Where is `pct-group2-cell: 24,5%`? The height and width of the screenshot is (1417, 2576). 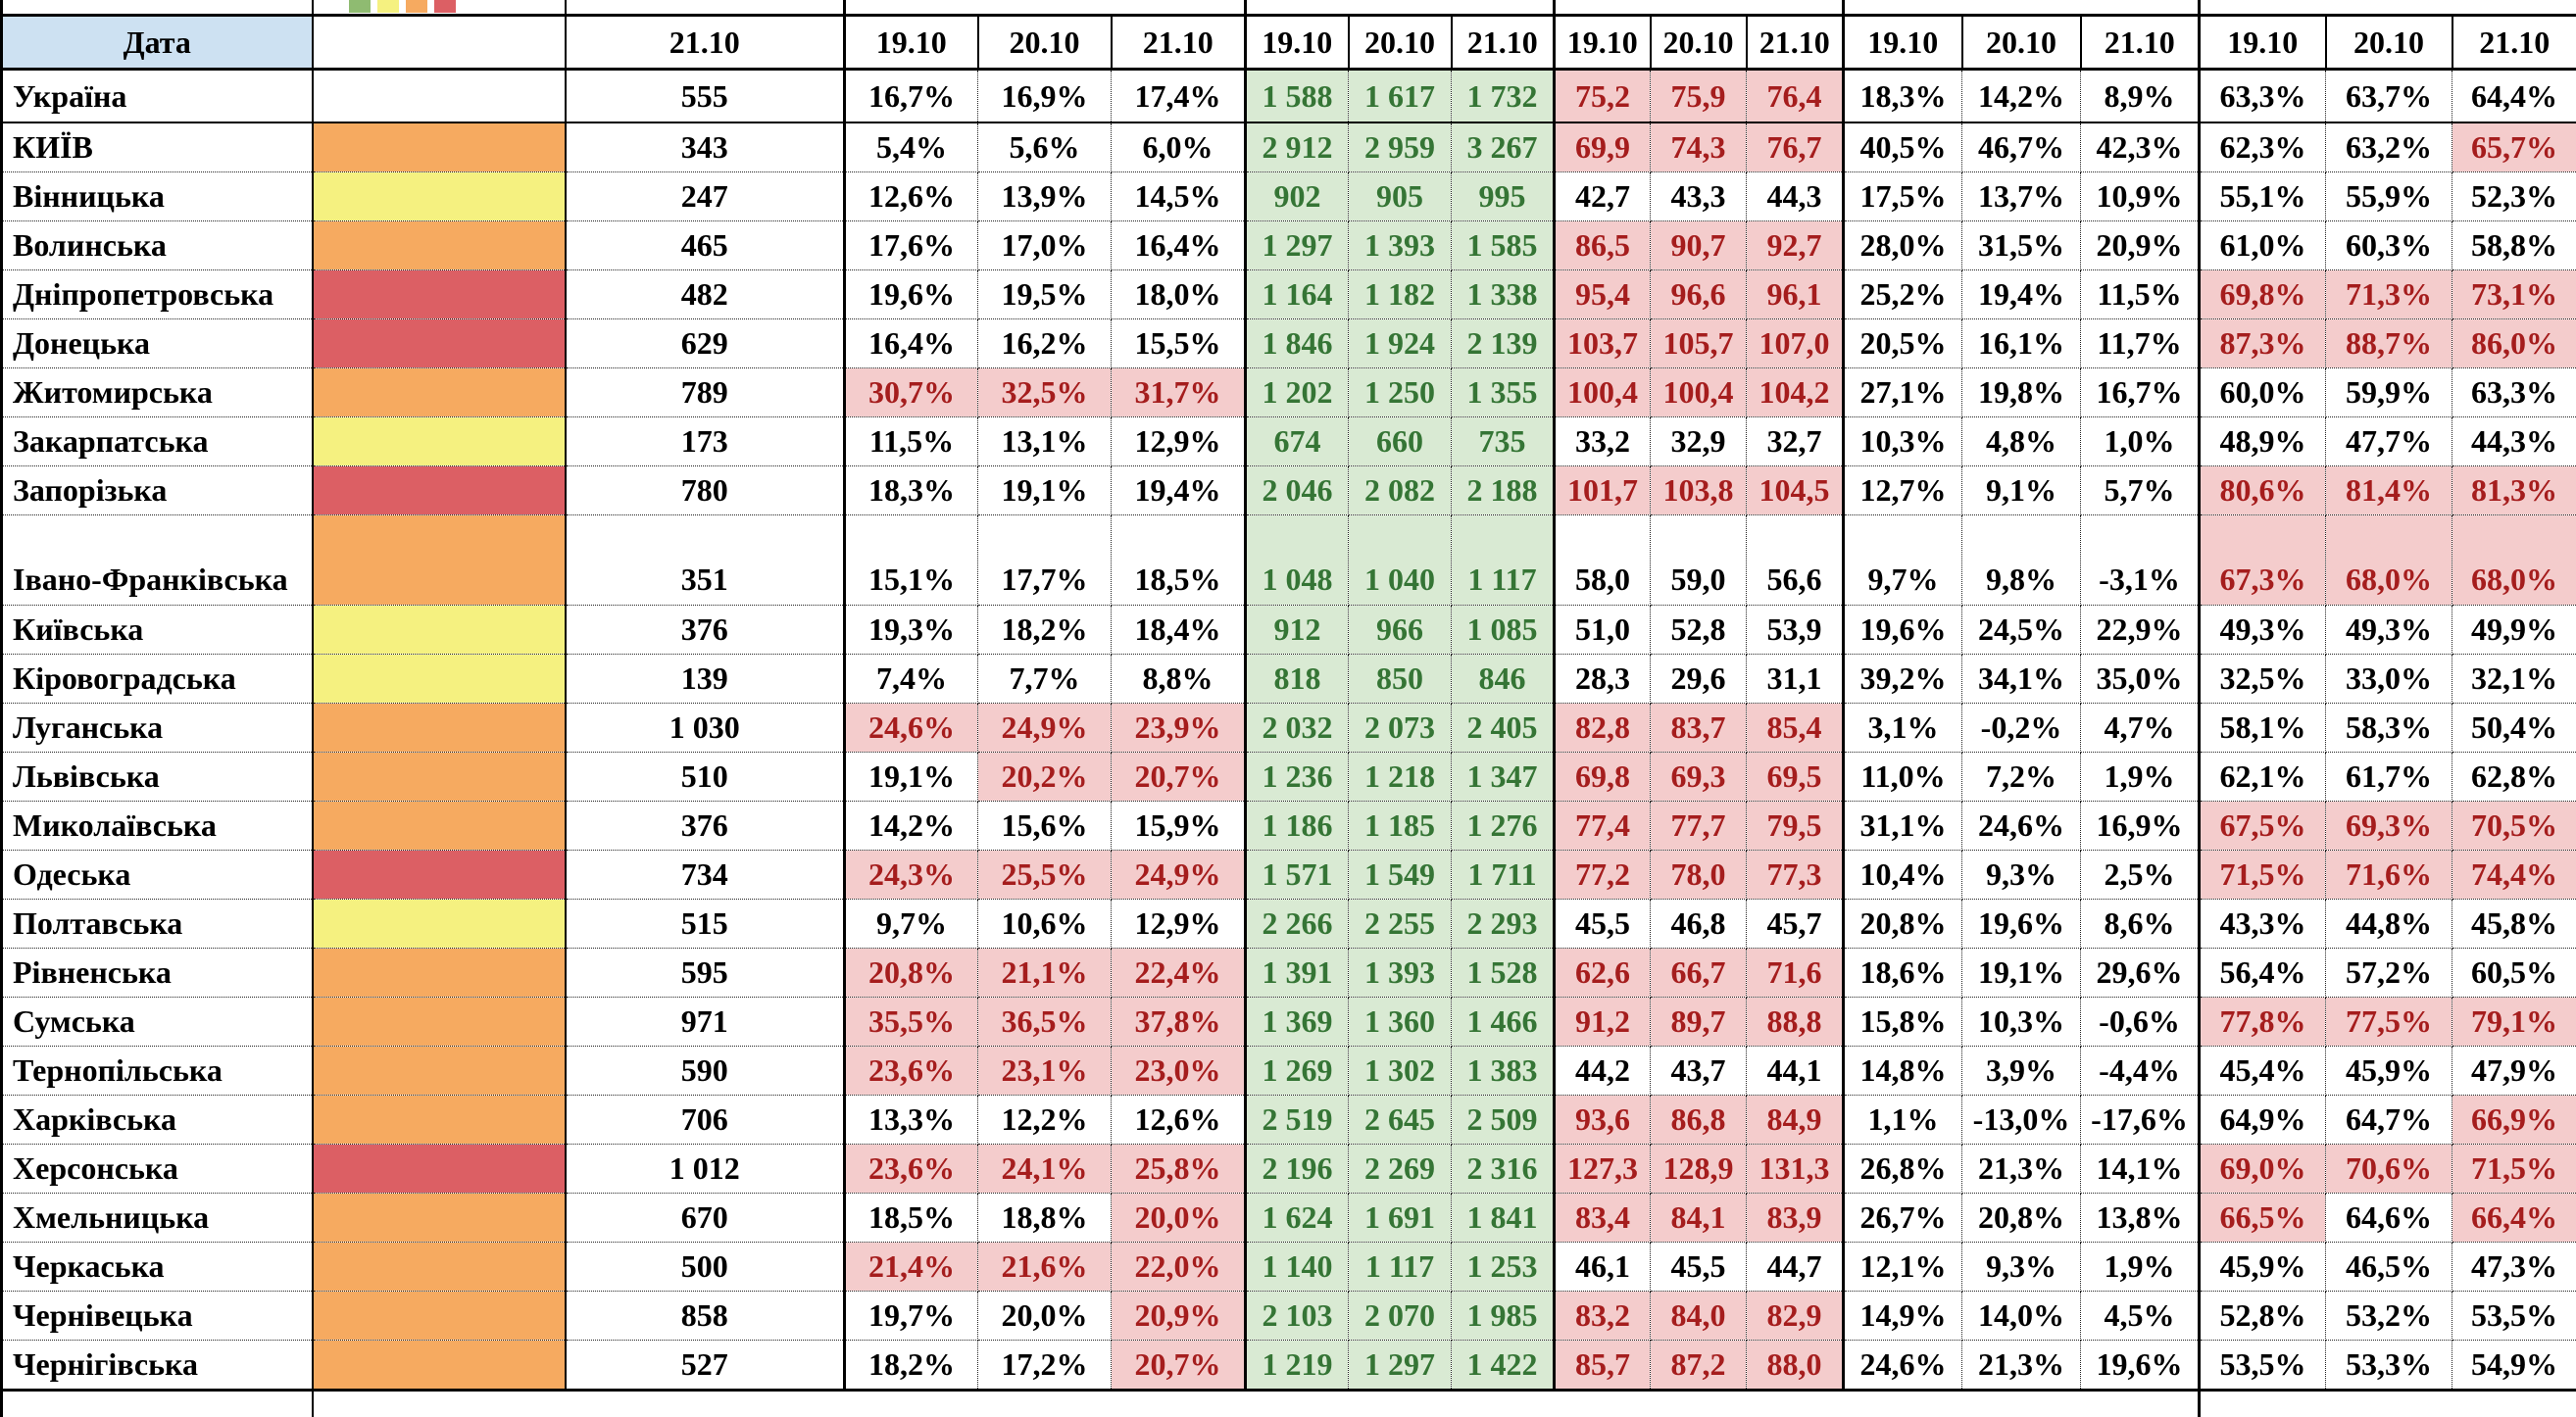 pct-group2-cell: 24,5% is located at coordinates (2021, 630).